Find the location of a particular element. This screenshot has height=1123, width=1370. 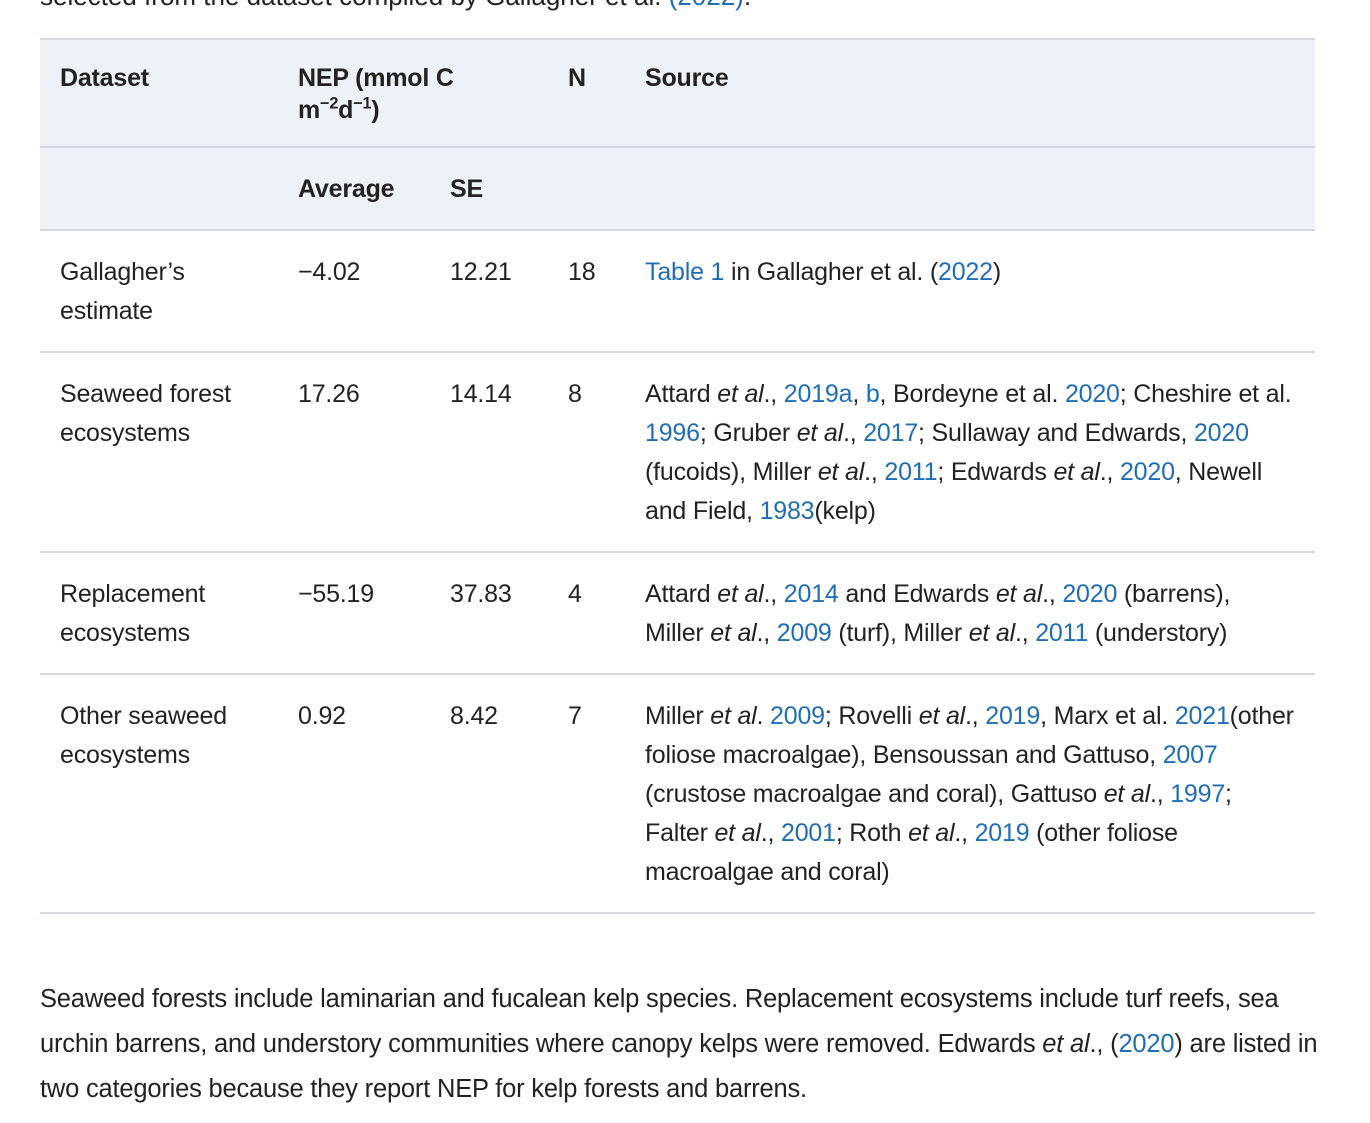

citation-link: 2021 is located at coordinates (1202, 716).